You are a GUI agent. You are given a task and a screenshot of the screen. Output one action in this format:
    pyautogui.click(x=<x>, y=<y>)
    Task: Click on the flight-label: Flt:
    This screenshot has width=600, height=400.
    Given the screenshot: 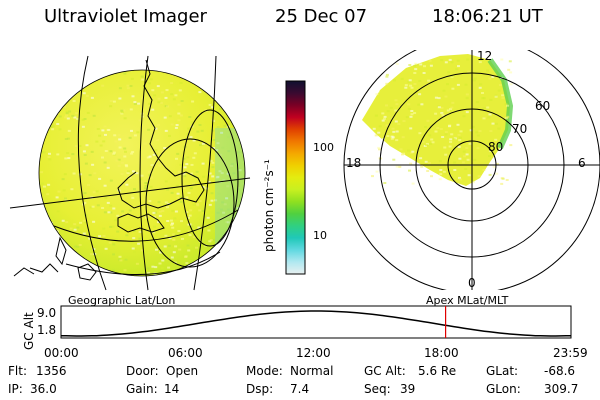 What is the action you would take?
    pyautogui.click(x=17, y=371)
    